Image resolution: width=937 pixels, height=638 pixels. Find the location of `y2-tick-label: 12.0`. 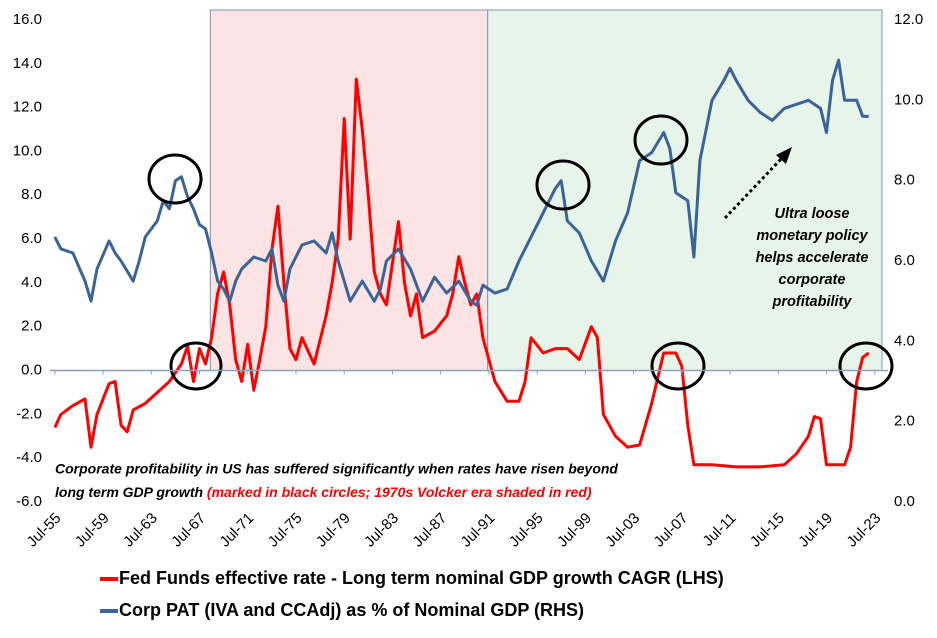

y2-tick-label: 12.0 is located at coordinates (908, 19).